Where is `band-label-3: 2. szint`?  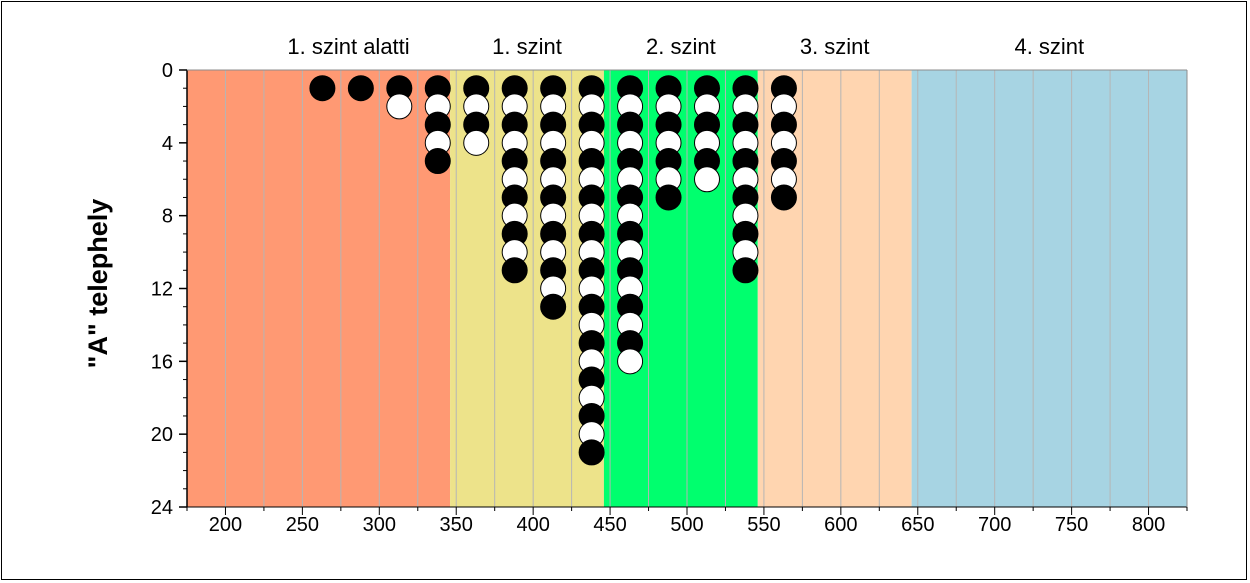 band-label-3: 2. szint is located at coordinates (681, 46).